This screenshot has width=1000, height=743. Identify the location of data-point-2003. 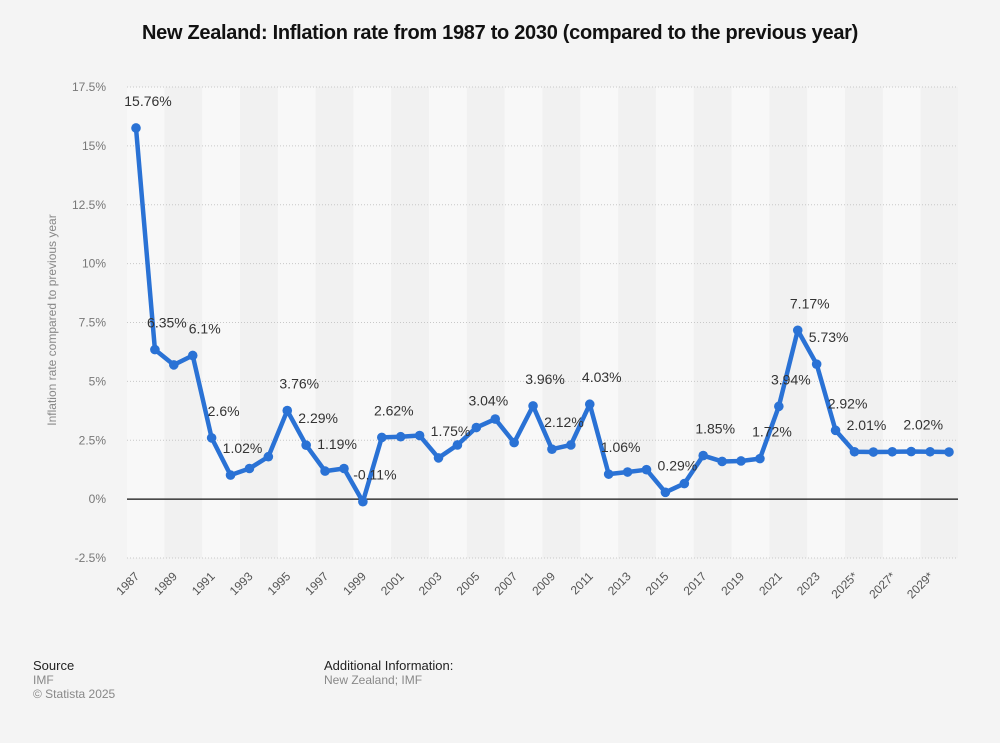
(438, 458).